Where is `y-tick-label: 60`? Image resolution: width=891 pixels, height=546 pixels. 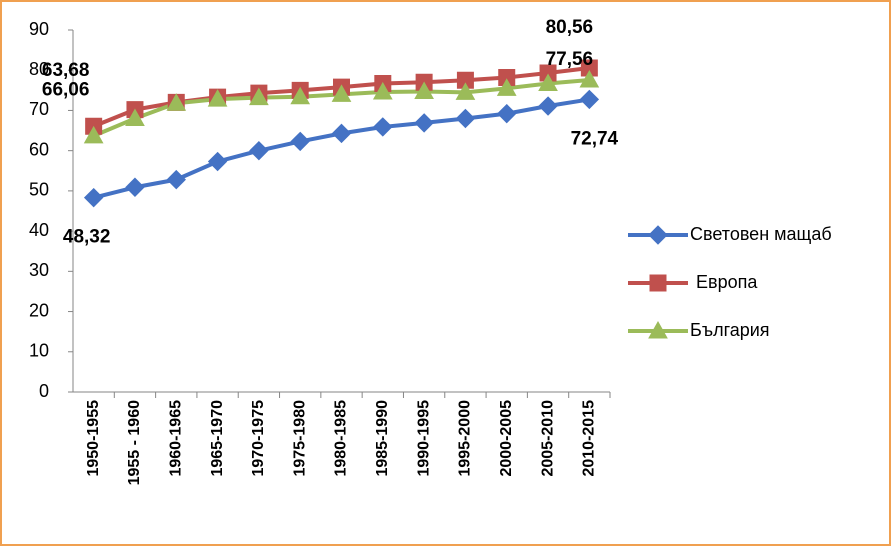 y-tick-label: 60 is located at coordinates (39, 149).